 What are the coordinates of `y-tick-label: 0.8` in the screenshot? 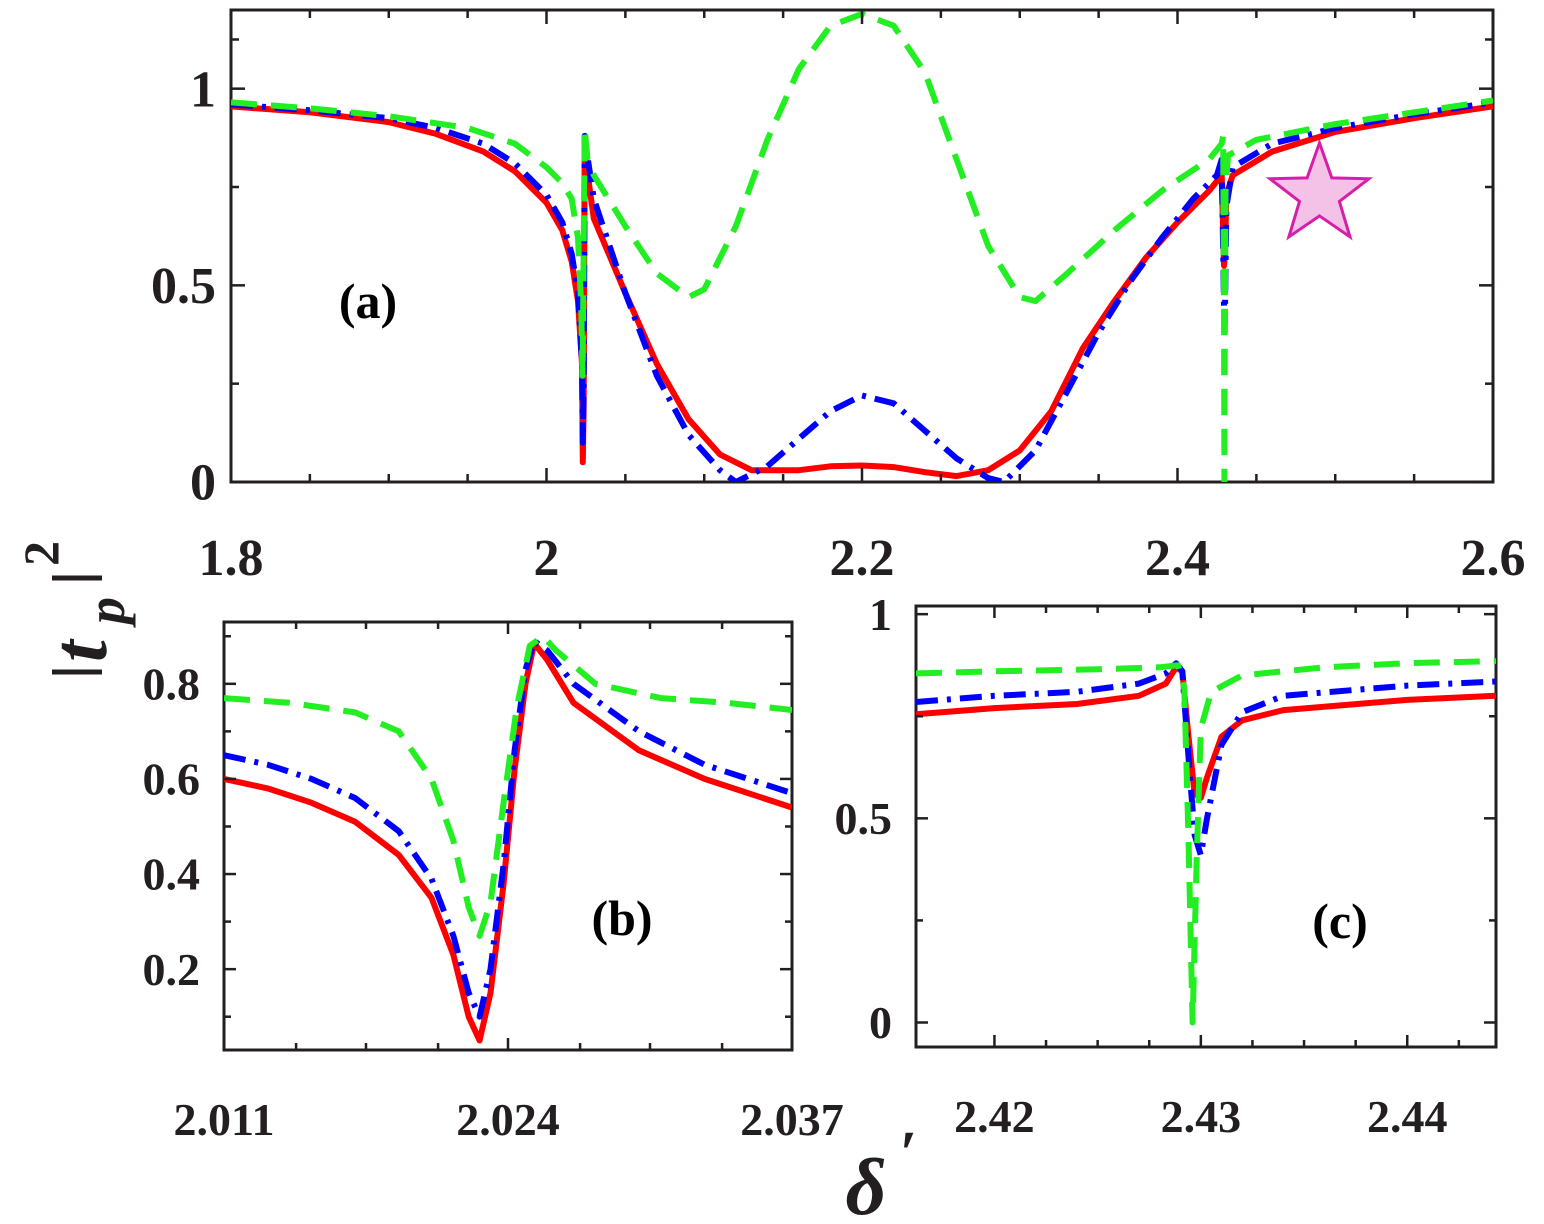 It's located at (172, 683).